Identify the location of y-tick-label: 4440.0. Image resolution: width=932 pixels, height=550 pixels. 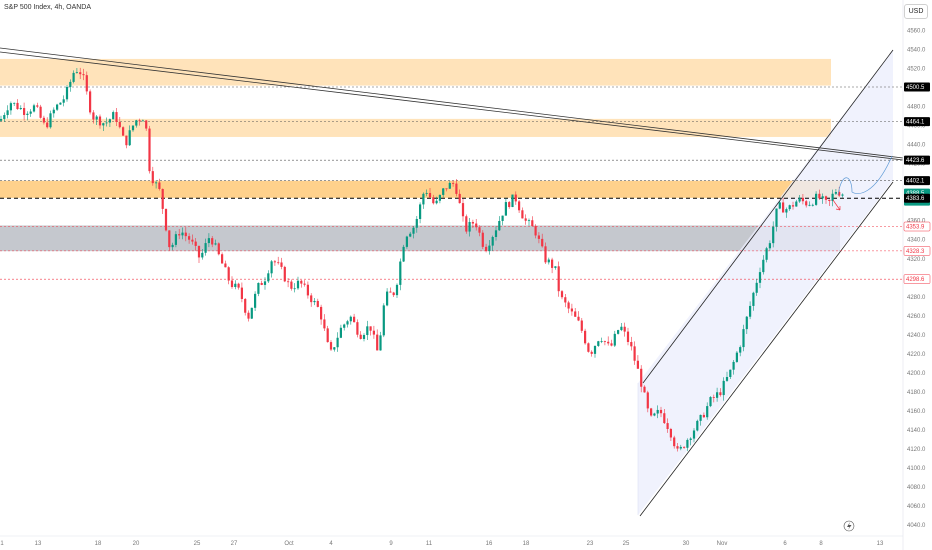
(916, 146).